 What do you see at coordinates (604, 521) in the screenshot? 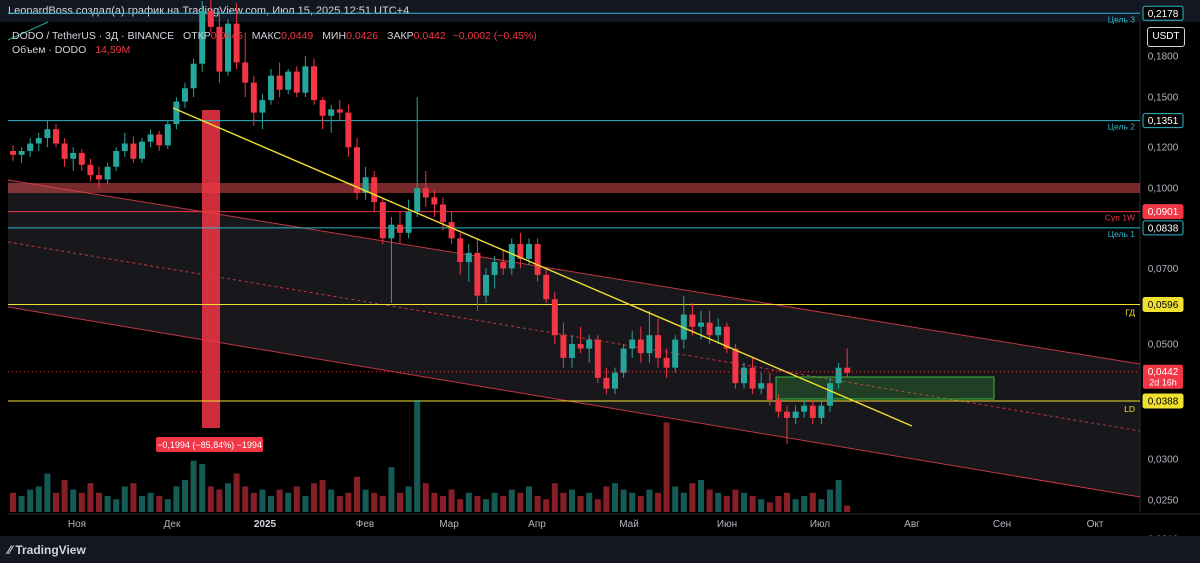
I see `time-axis: Ноя Дек 2025 Фев Мар Апр Май Июн Июл Авг Сен Окт` at bounding box center [604, 521].